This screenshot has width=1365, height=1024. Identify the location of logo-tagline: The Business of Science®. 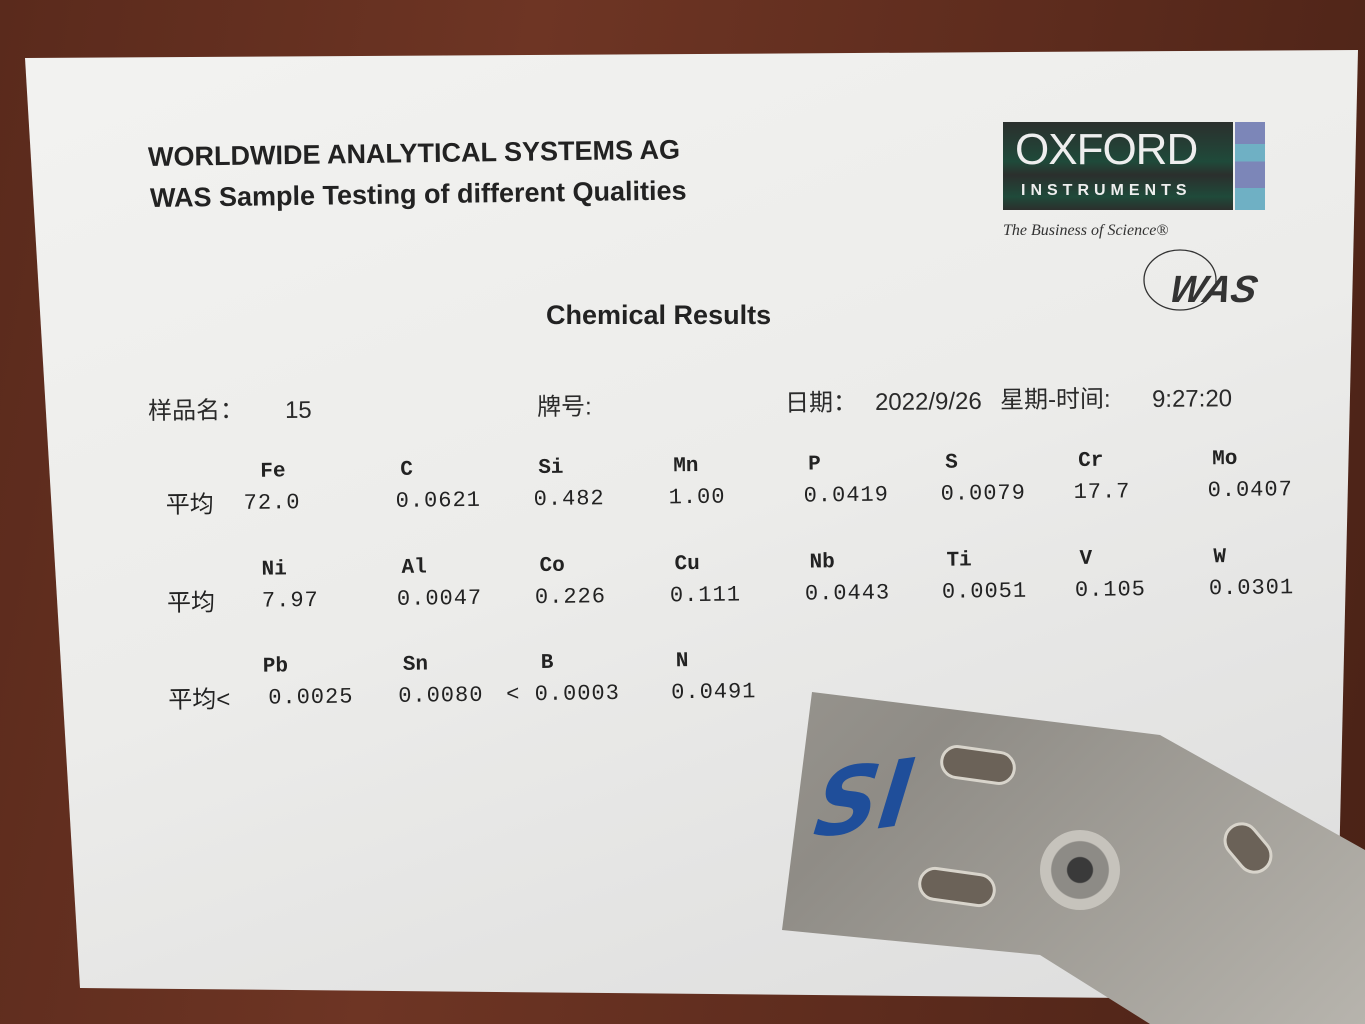
(1086, 230).